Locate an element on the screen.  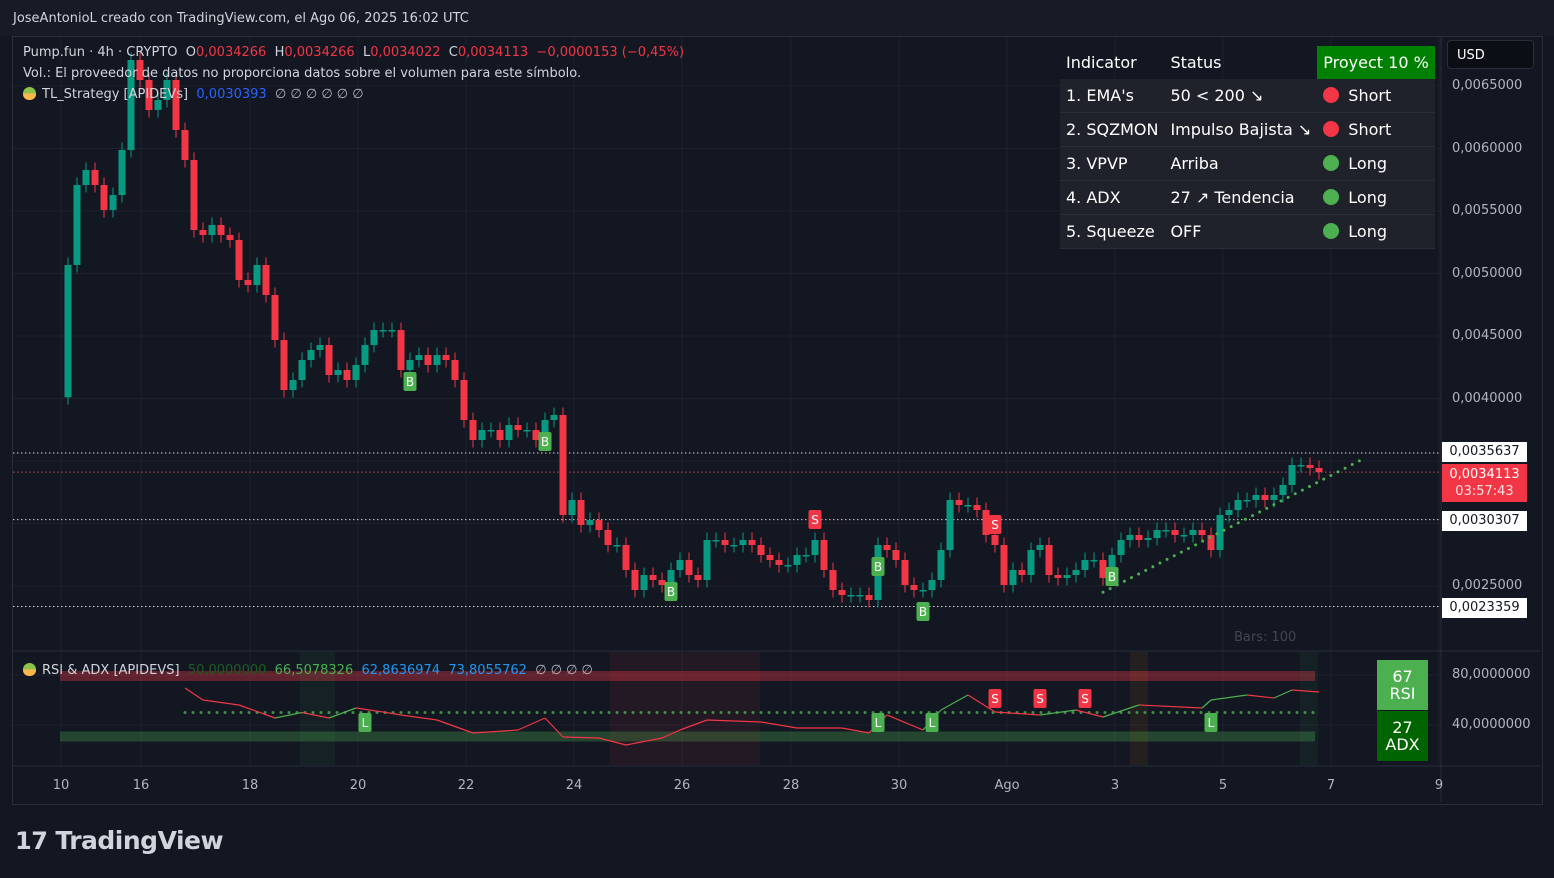
sell-signal: S is located at coordinates (815, 519).